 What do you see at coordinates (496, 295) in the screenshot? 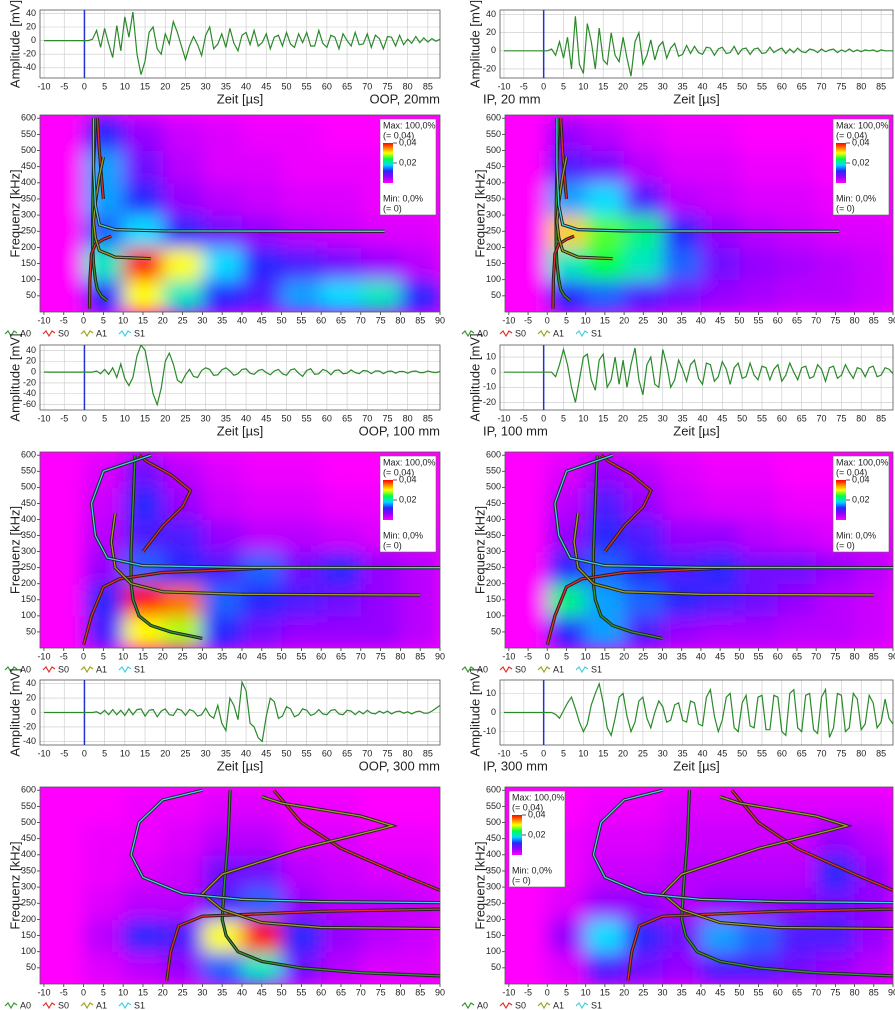
I see `y-tick-label: 50` at bounding box center [496, 295].